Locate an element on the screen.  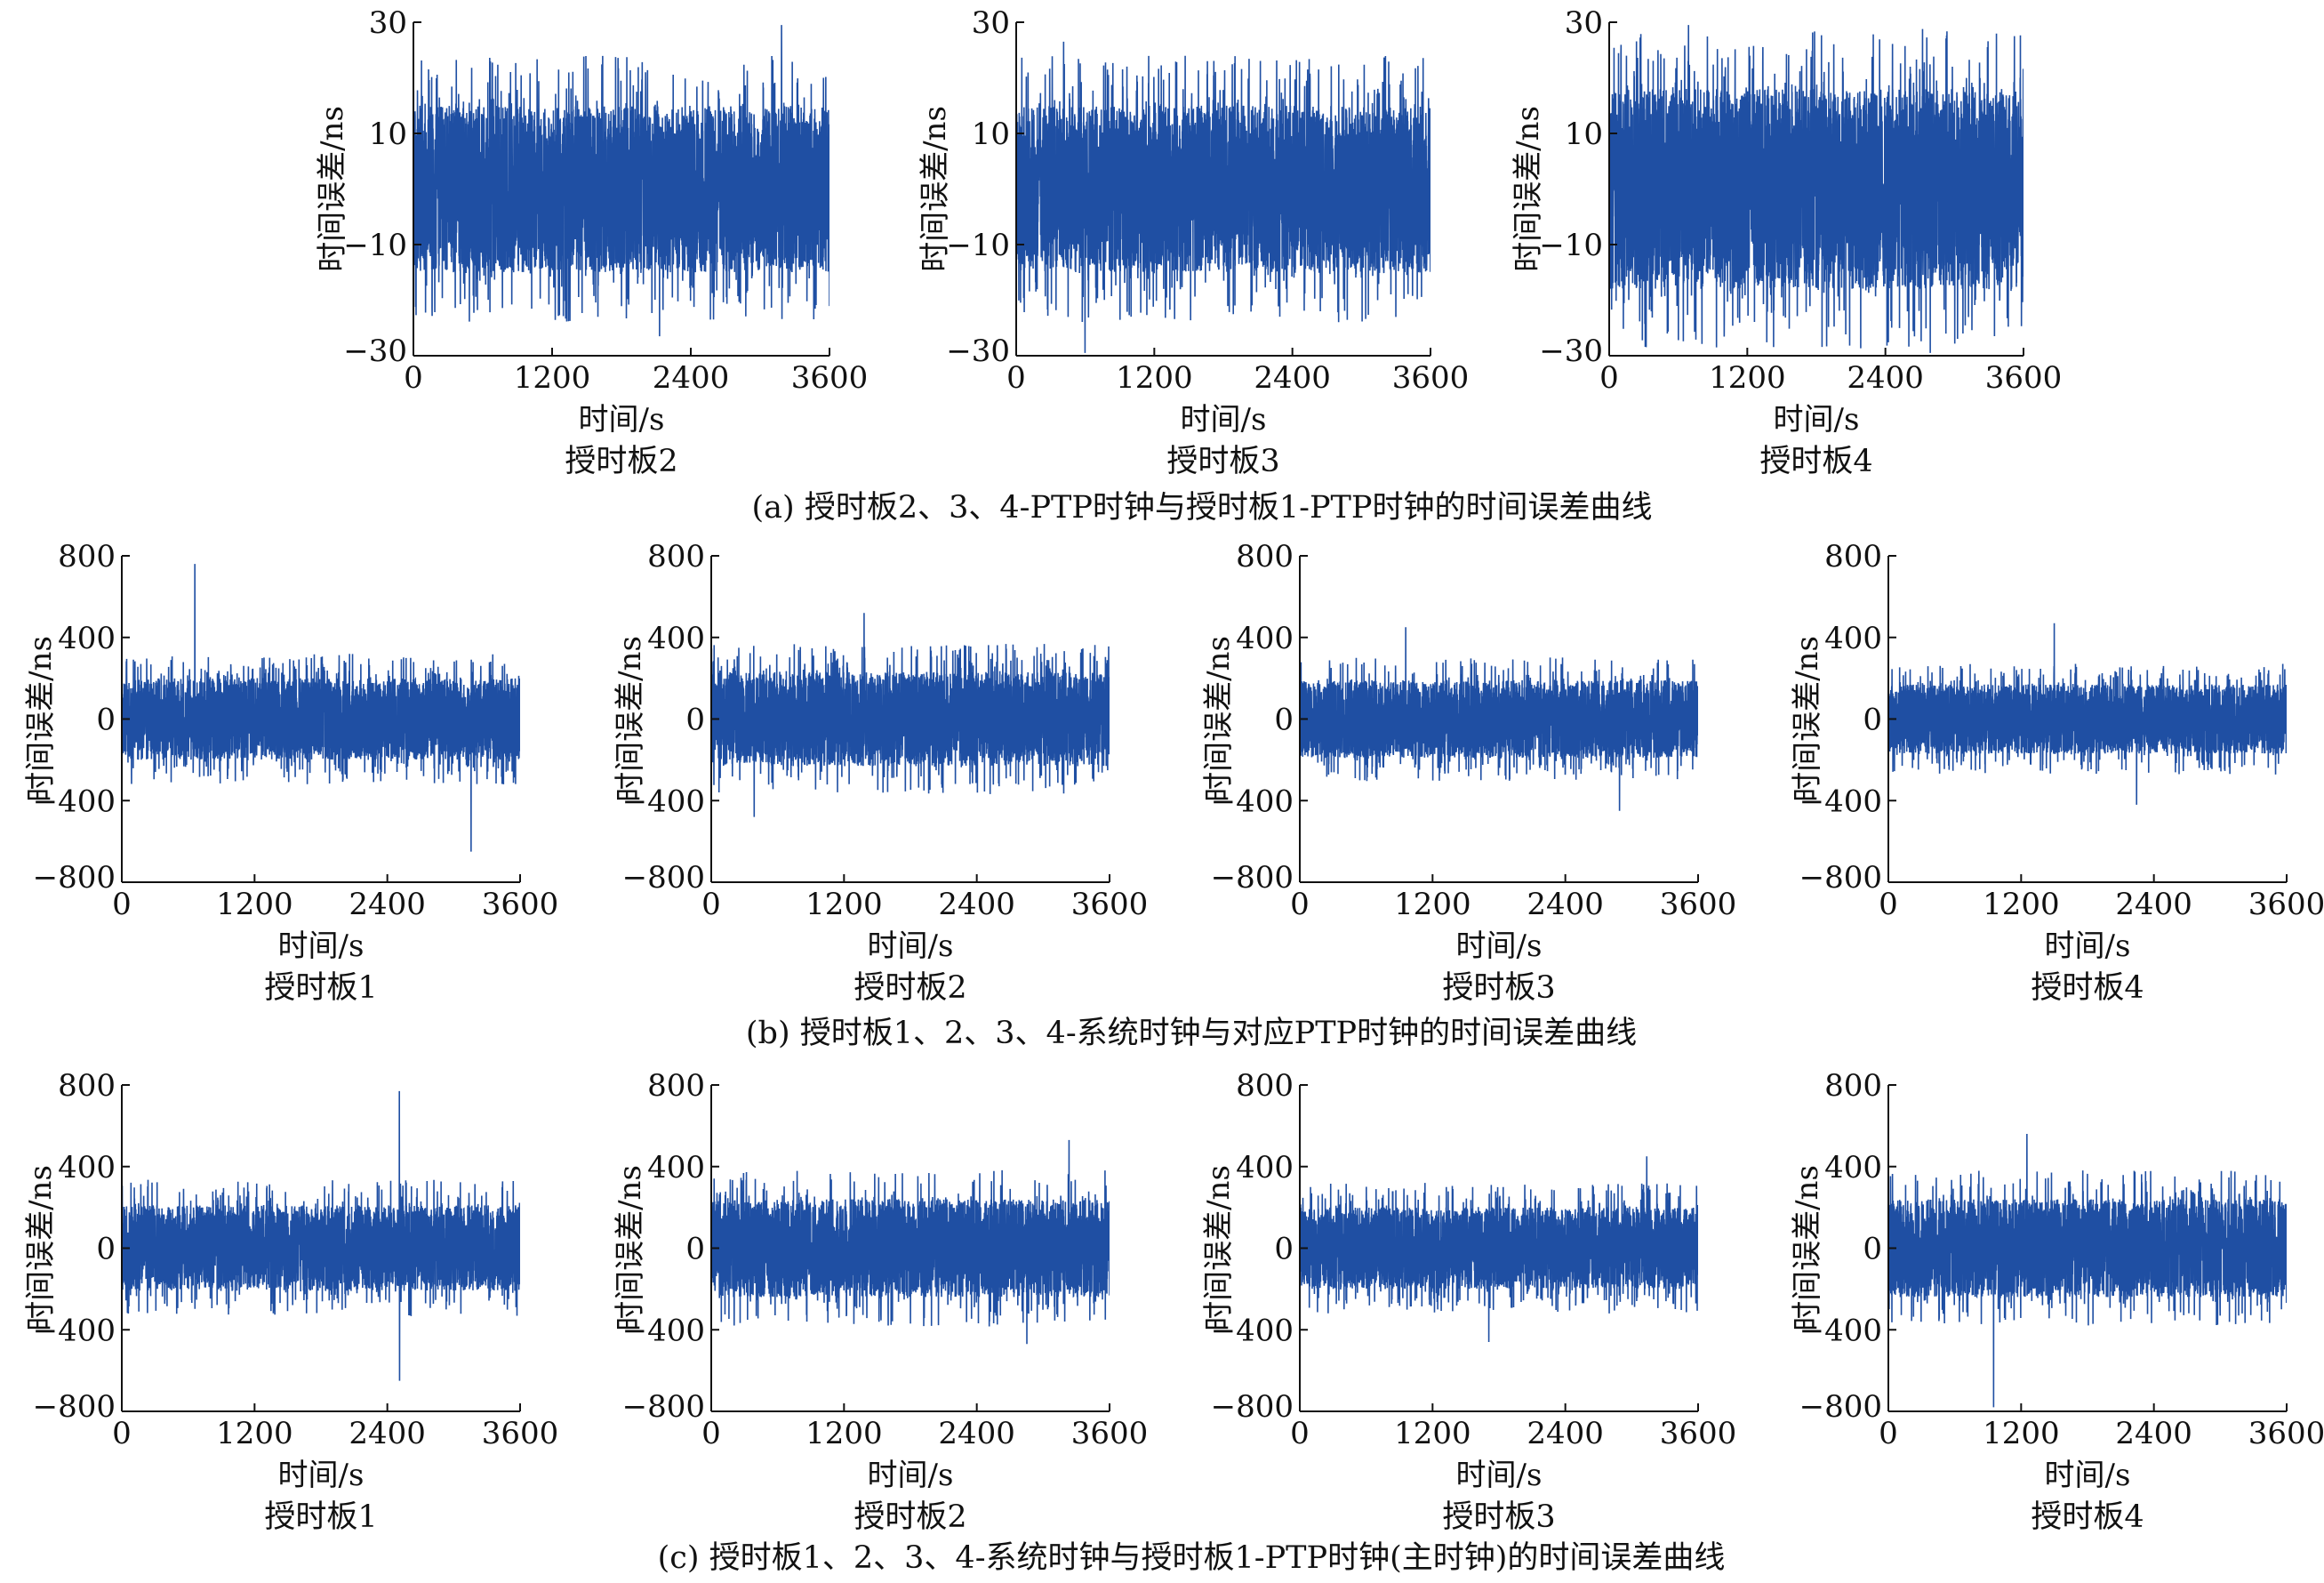
row-caption-a: (a) 授时板2、3、4-PTP时钟与授时板1-PTP时钟的时间误差曲线 is located at coordinates (1202, 508).